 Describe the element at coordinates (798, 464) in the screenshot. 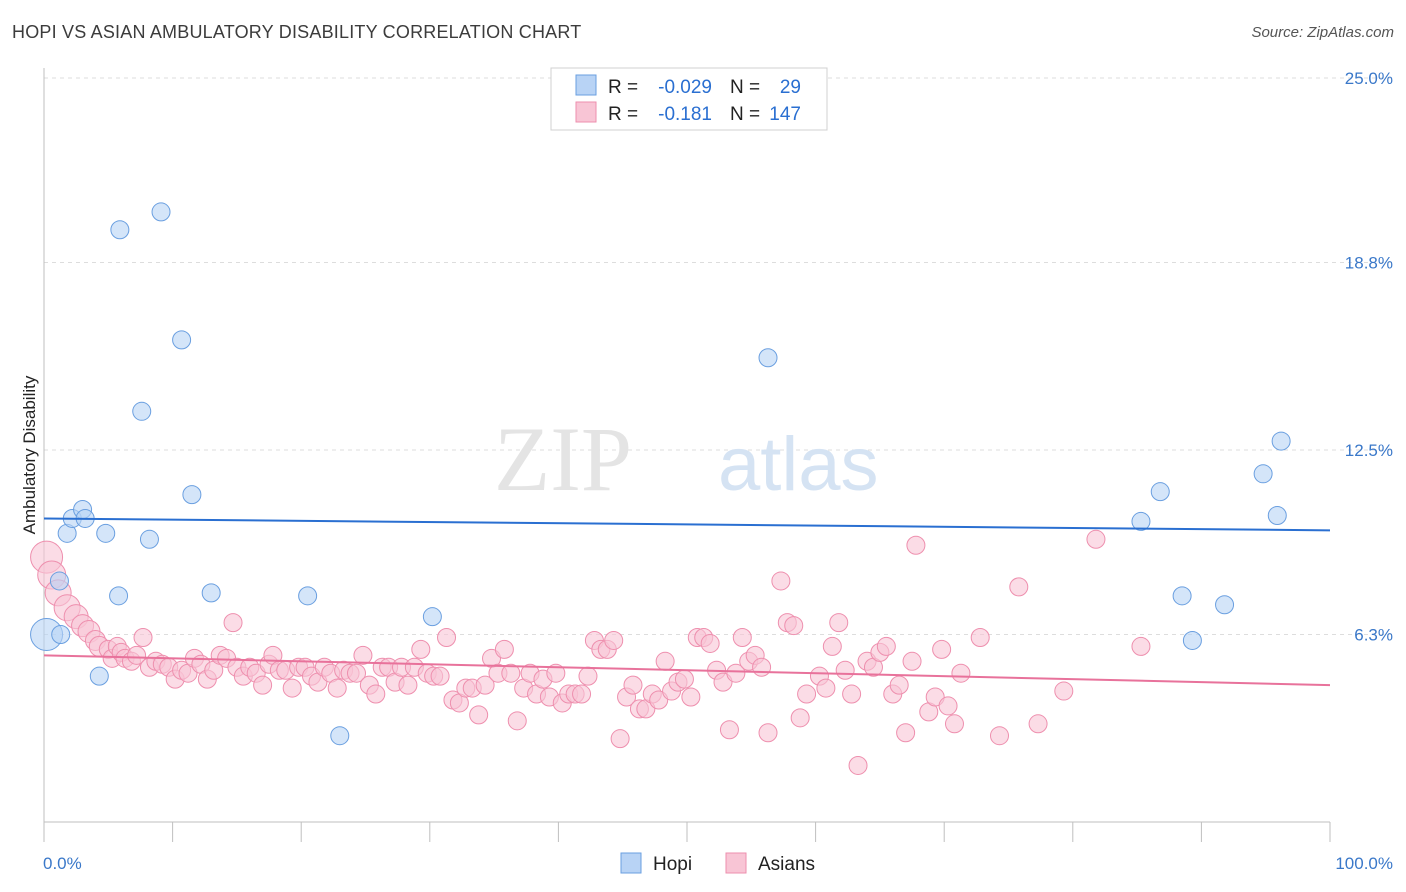

I see `watermark-atlas: atlas` at that location.